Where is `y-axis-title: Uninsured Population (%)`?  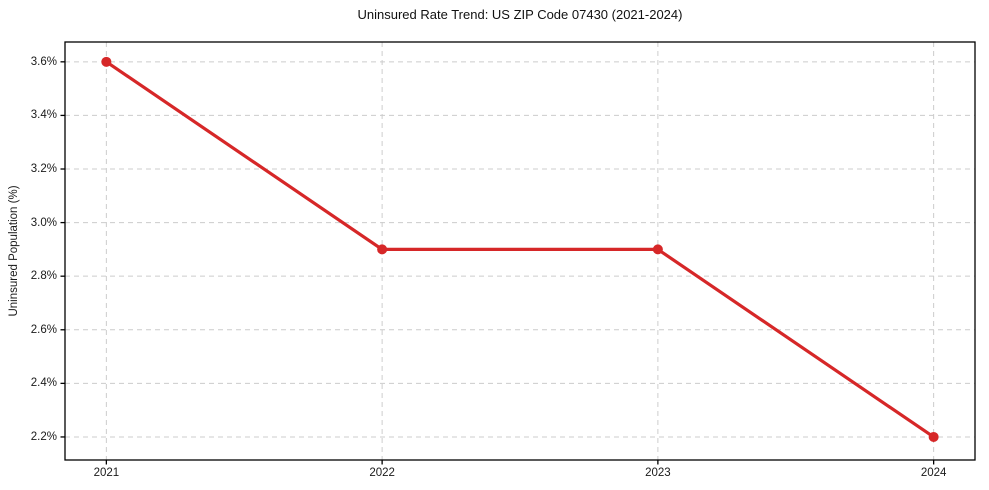
y-axis-title: Uninsured Population (%) is located at coordinates (14, 251).